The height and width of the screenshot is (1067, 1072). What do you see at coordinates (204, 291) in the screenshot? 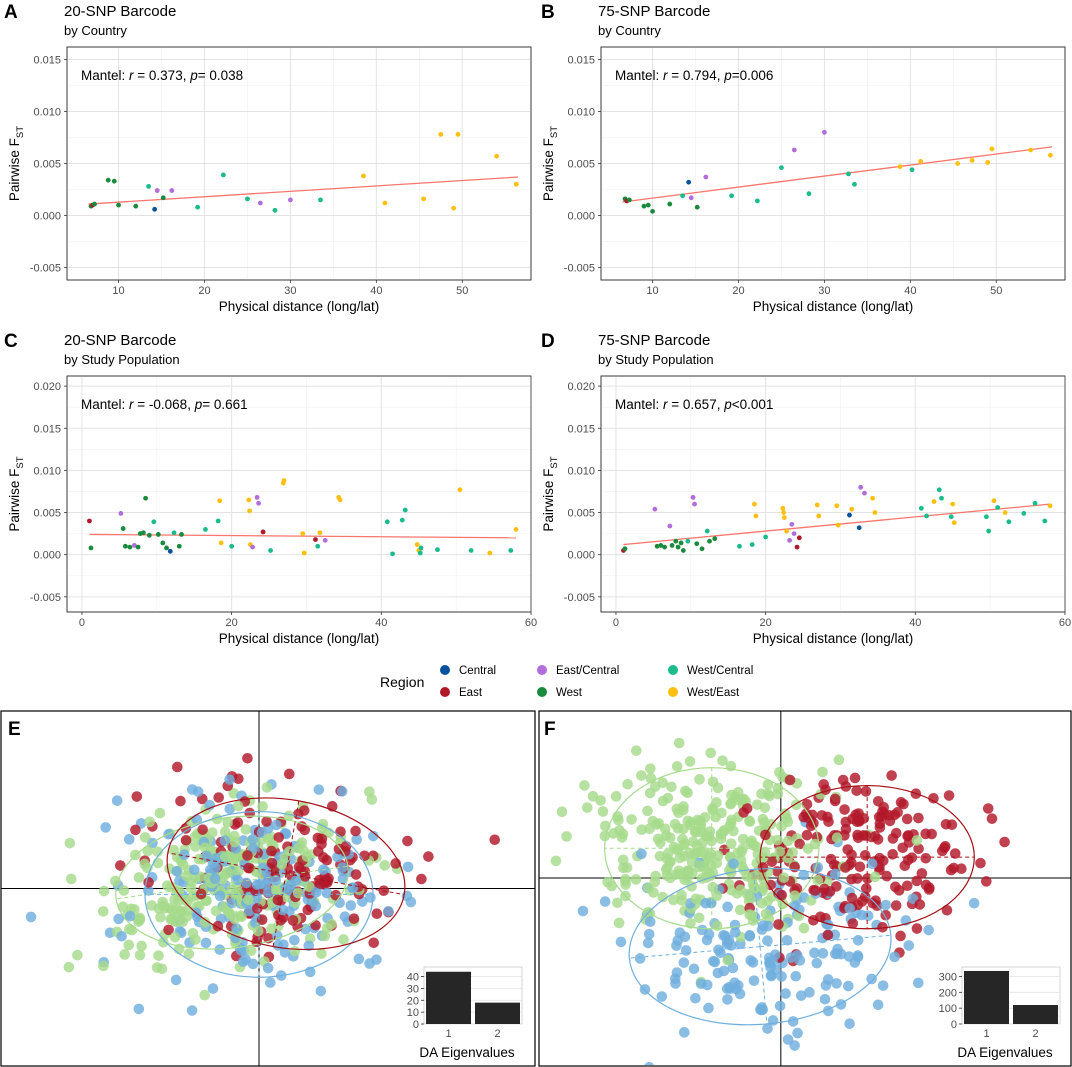
I see `x-tick-label: 20` at bounding box center [204, 291].